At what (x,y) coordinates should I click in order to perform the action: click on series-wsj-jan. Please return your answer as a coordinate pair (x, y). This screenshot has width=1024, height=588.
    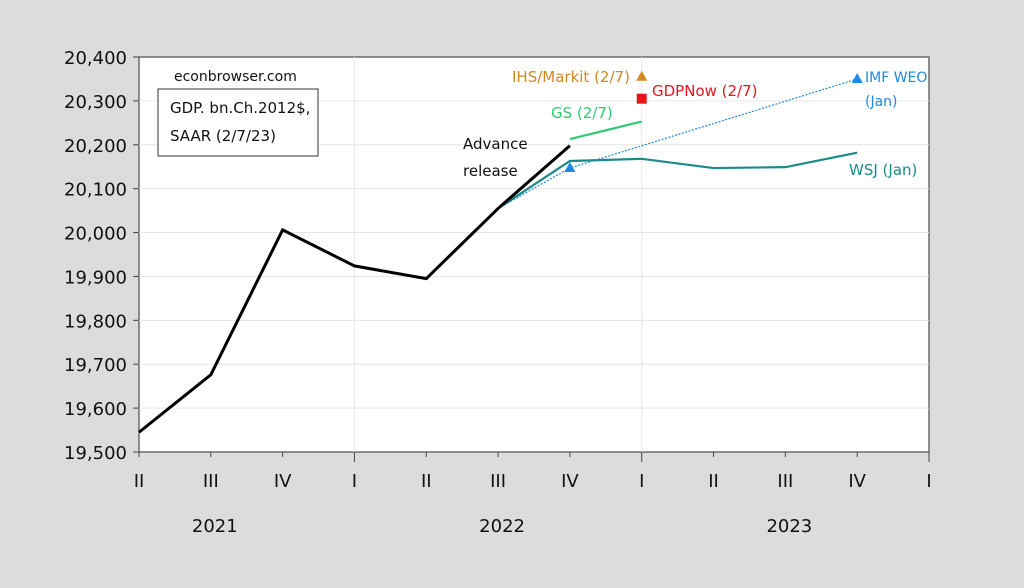
    Looking at the image, I should click on (677, 180).